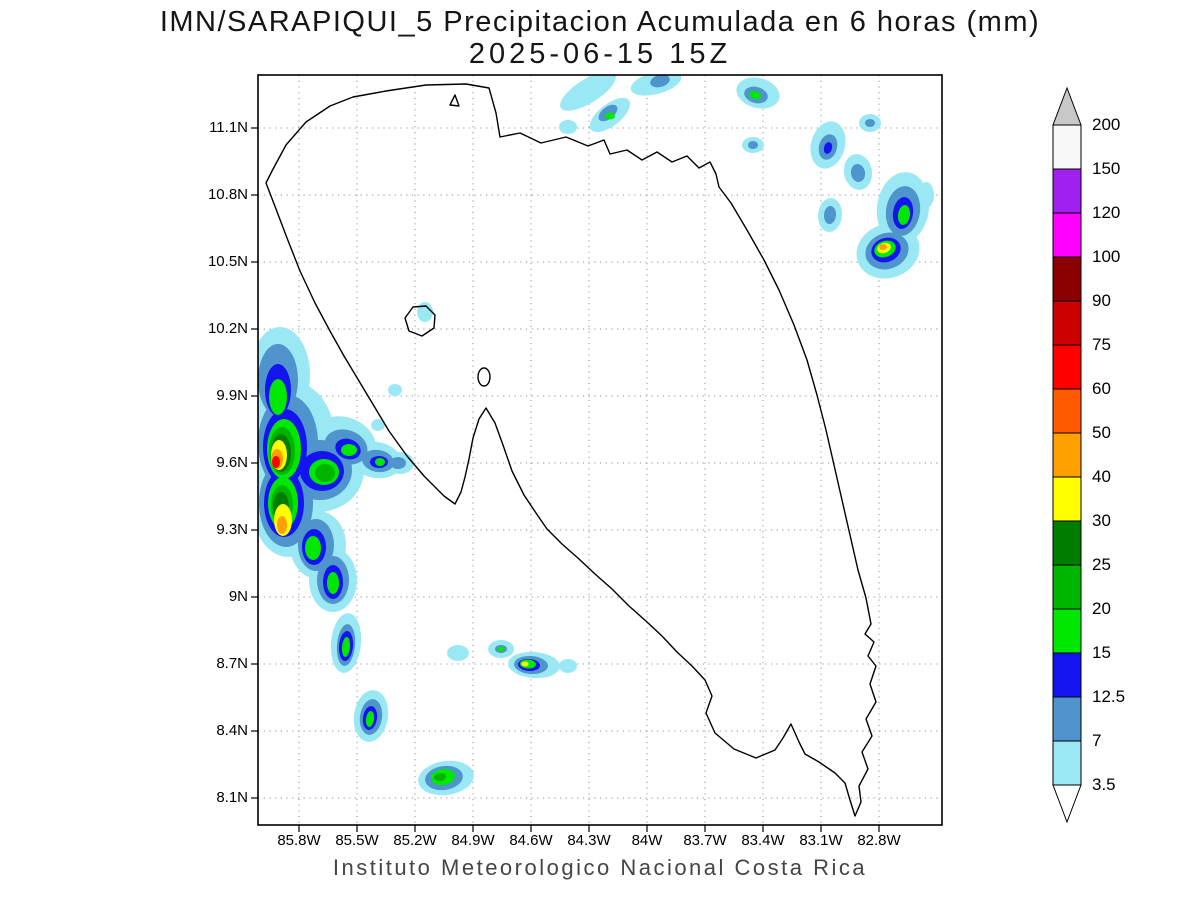 Image resolution: width=1200 pixels, height=900 pixels. I want to click on colorbar-tick-label: 20, so click(1101, 608).